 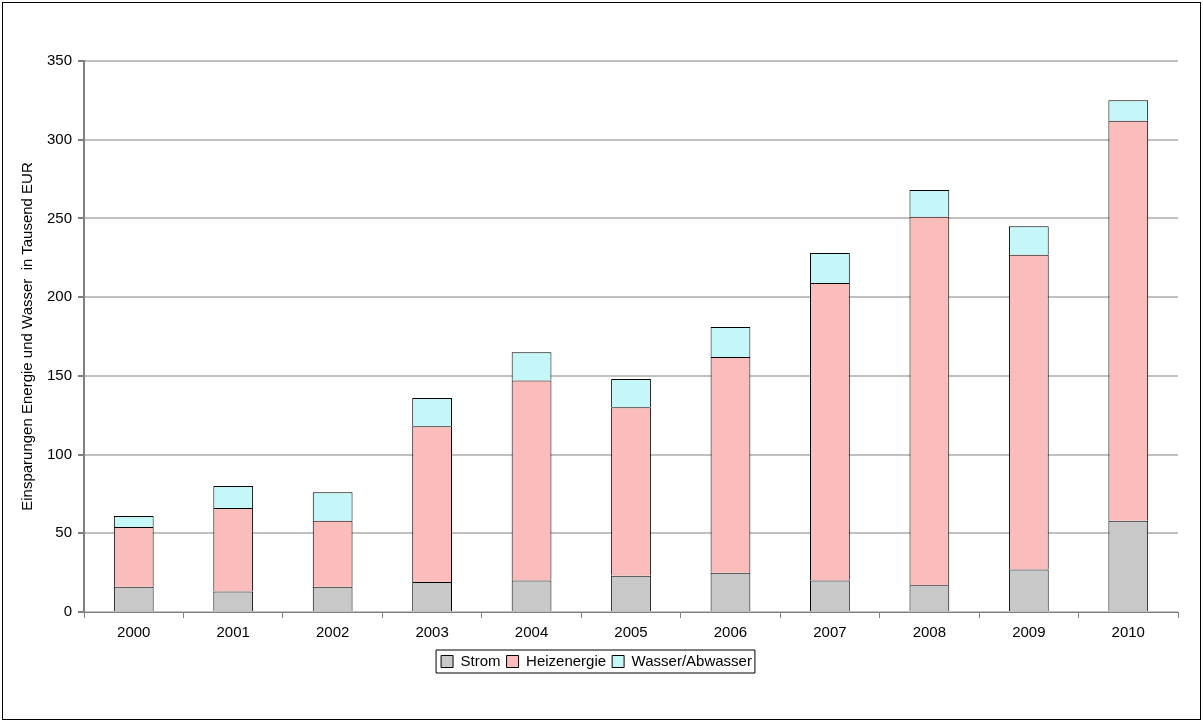 I want to click on legend-label: Wasser/Abwasser, so click(x=691, y=660).